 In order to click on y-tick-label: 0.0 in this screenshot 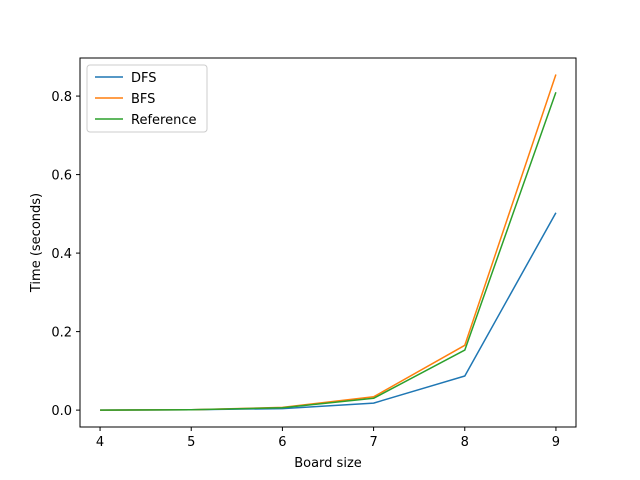, I will do `click(61, 411)`.